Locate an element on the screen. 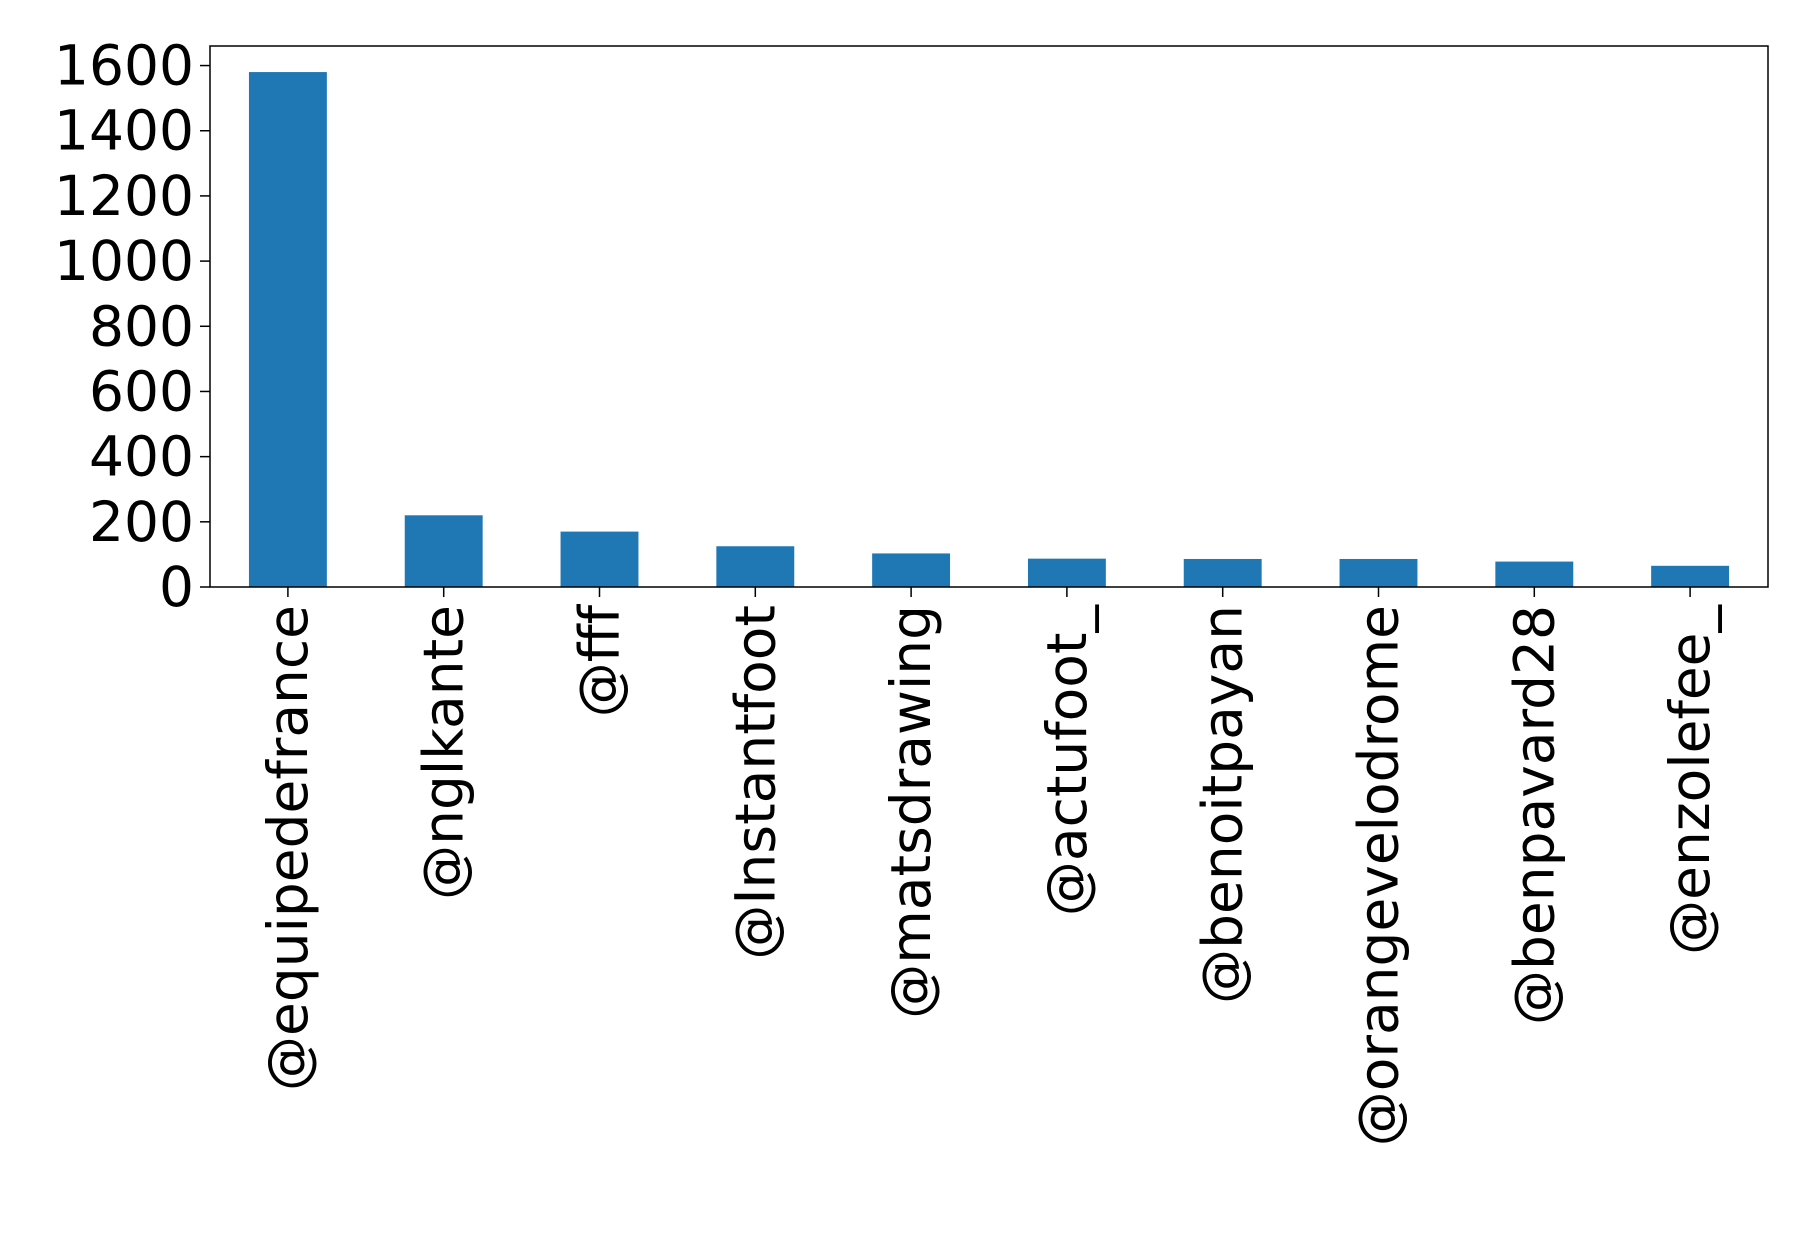 The image size is (1798, 1254). bar-matsdrawing is located at coordinates (911, 570).